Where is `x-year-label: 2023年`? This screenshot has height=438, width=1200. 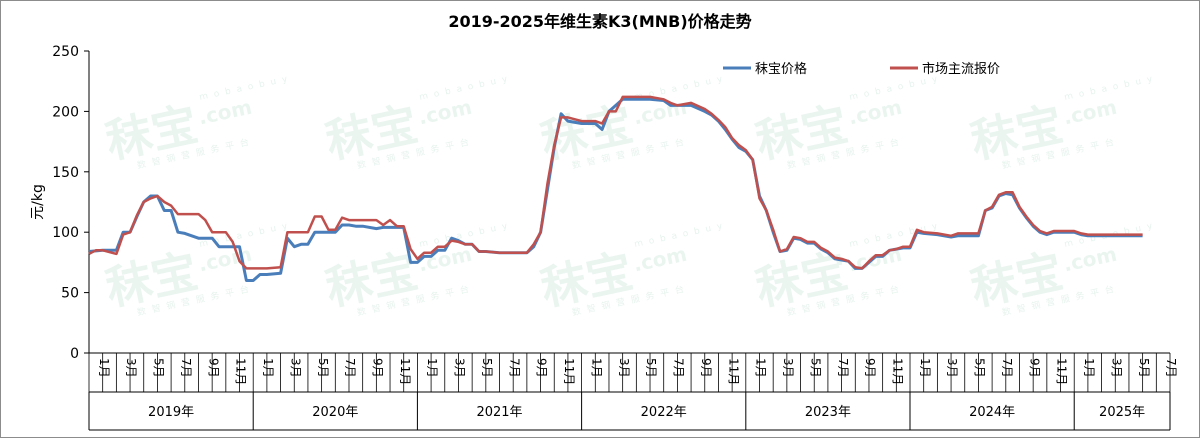 x-year-label: 2023年 is located at coordinates (828, 412).